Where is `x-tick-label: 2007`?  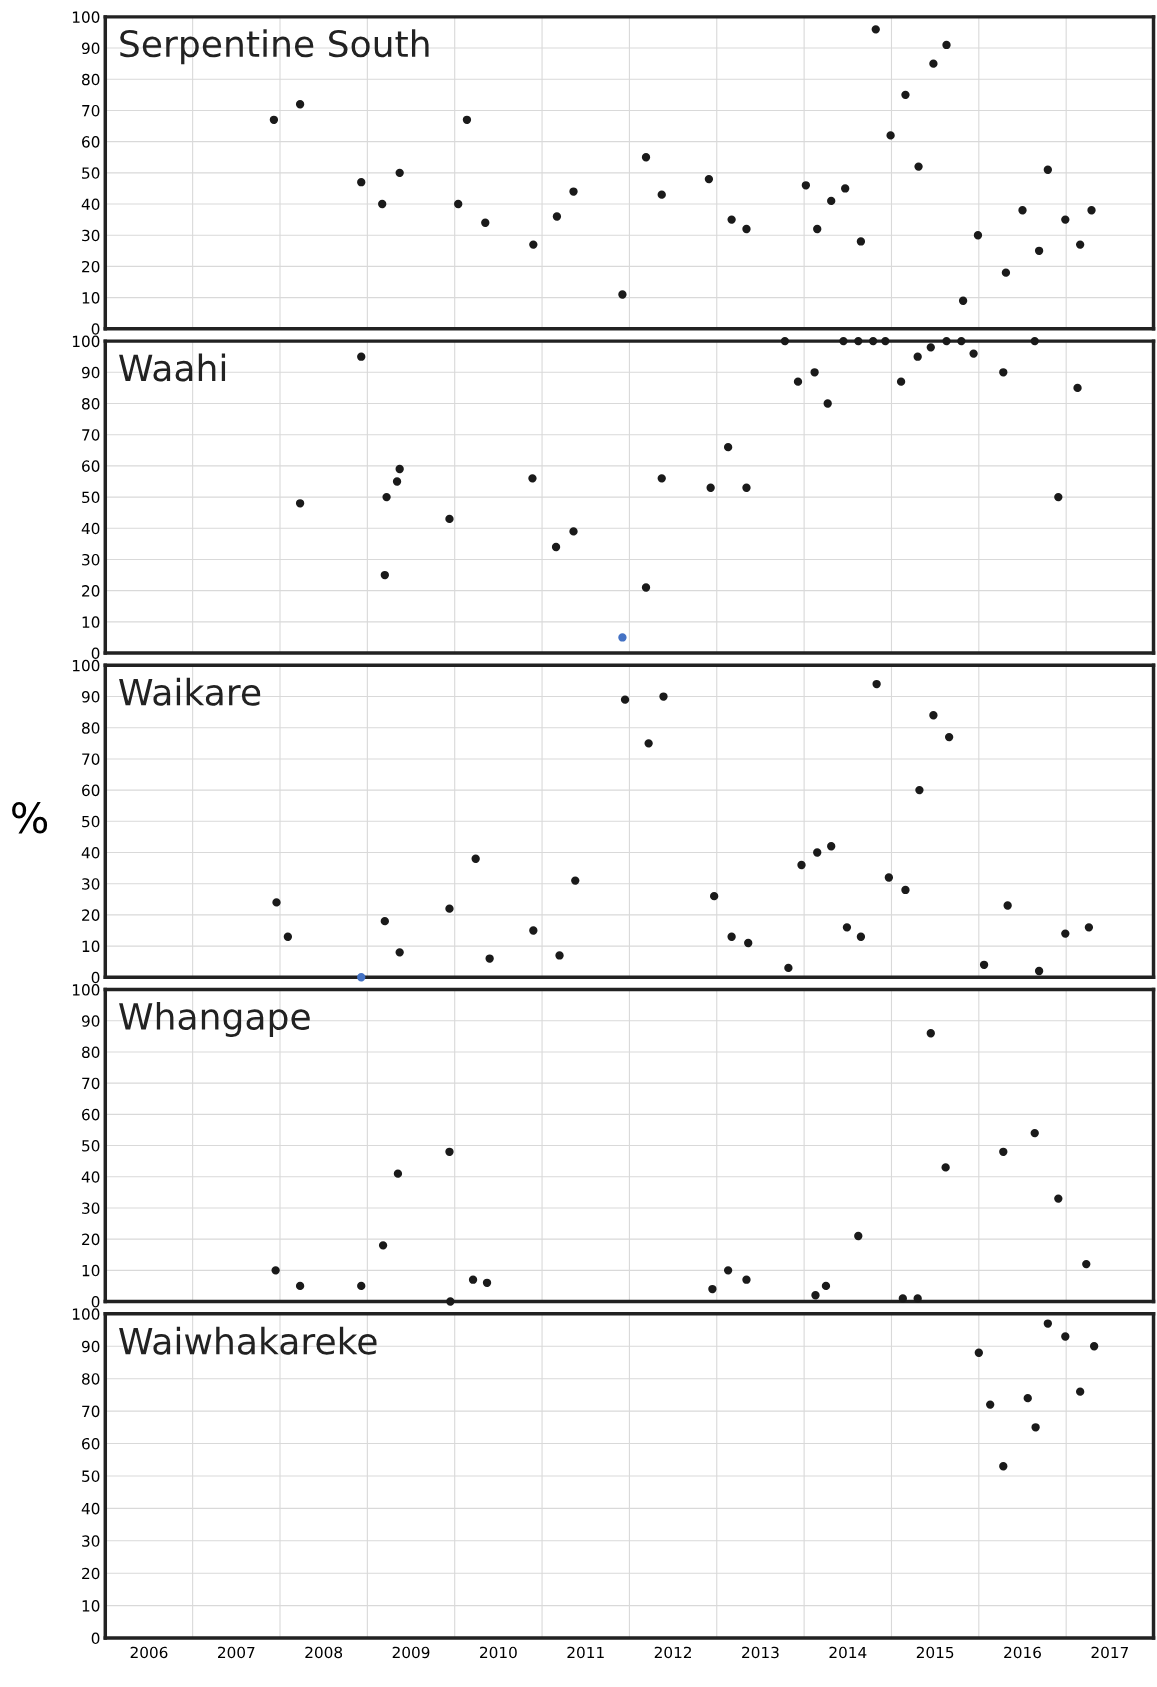
x-tick-label: 2007 is located at coordinates (236, 1652).